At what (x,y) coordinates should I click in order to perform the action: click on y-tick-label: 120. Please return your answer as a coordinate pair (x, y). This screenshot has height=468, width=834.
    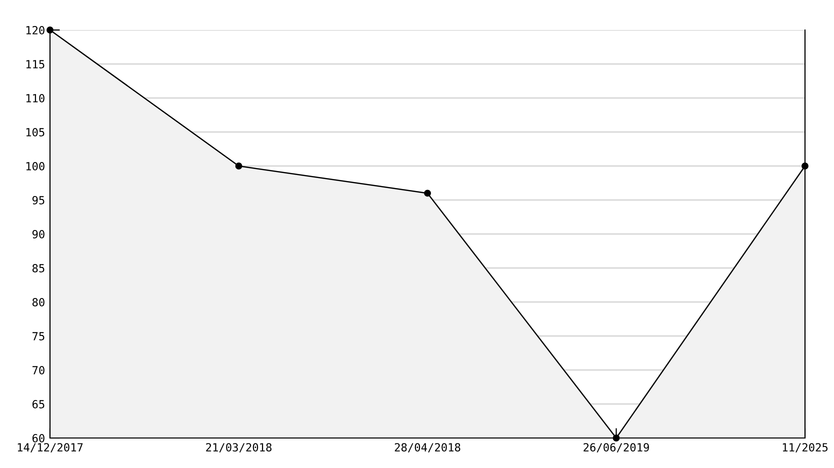
    Looking at the image, I should click on (35, 30).